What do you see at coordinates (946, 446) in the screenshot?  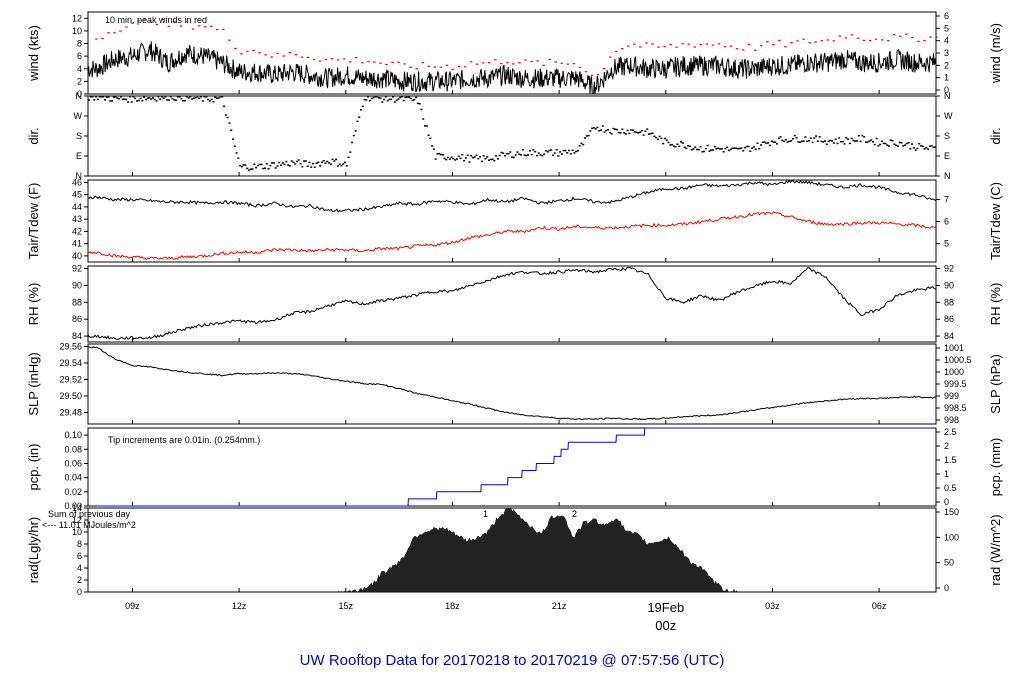 I see `y-tick-label-right: 2` at bounding box center [946, 446].